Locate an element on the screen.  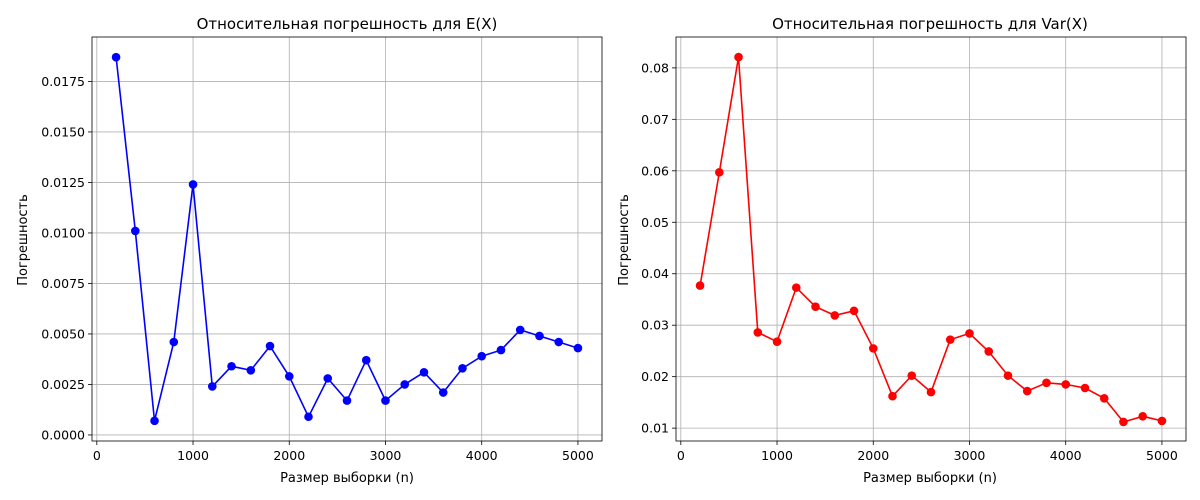
y-tick-label: 0.0150 is located at coordinates (63, 131).